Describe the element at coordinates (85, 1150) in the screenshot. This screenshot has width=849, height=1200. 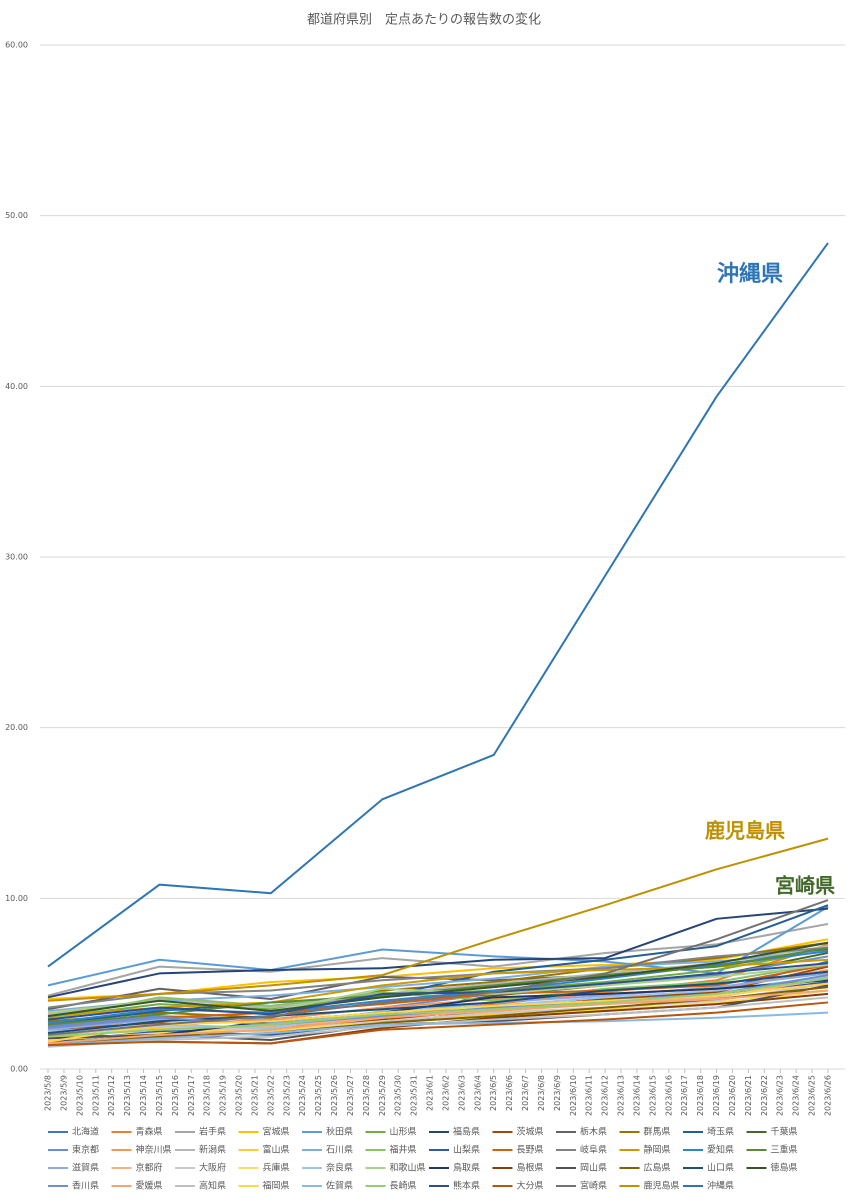
I see `legend-label: 東京都` at that location.